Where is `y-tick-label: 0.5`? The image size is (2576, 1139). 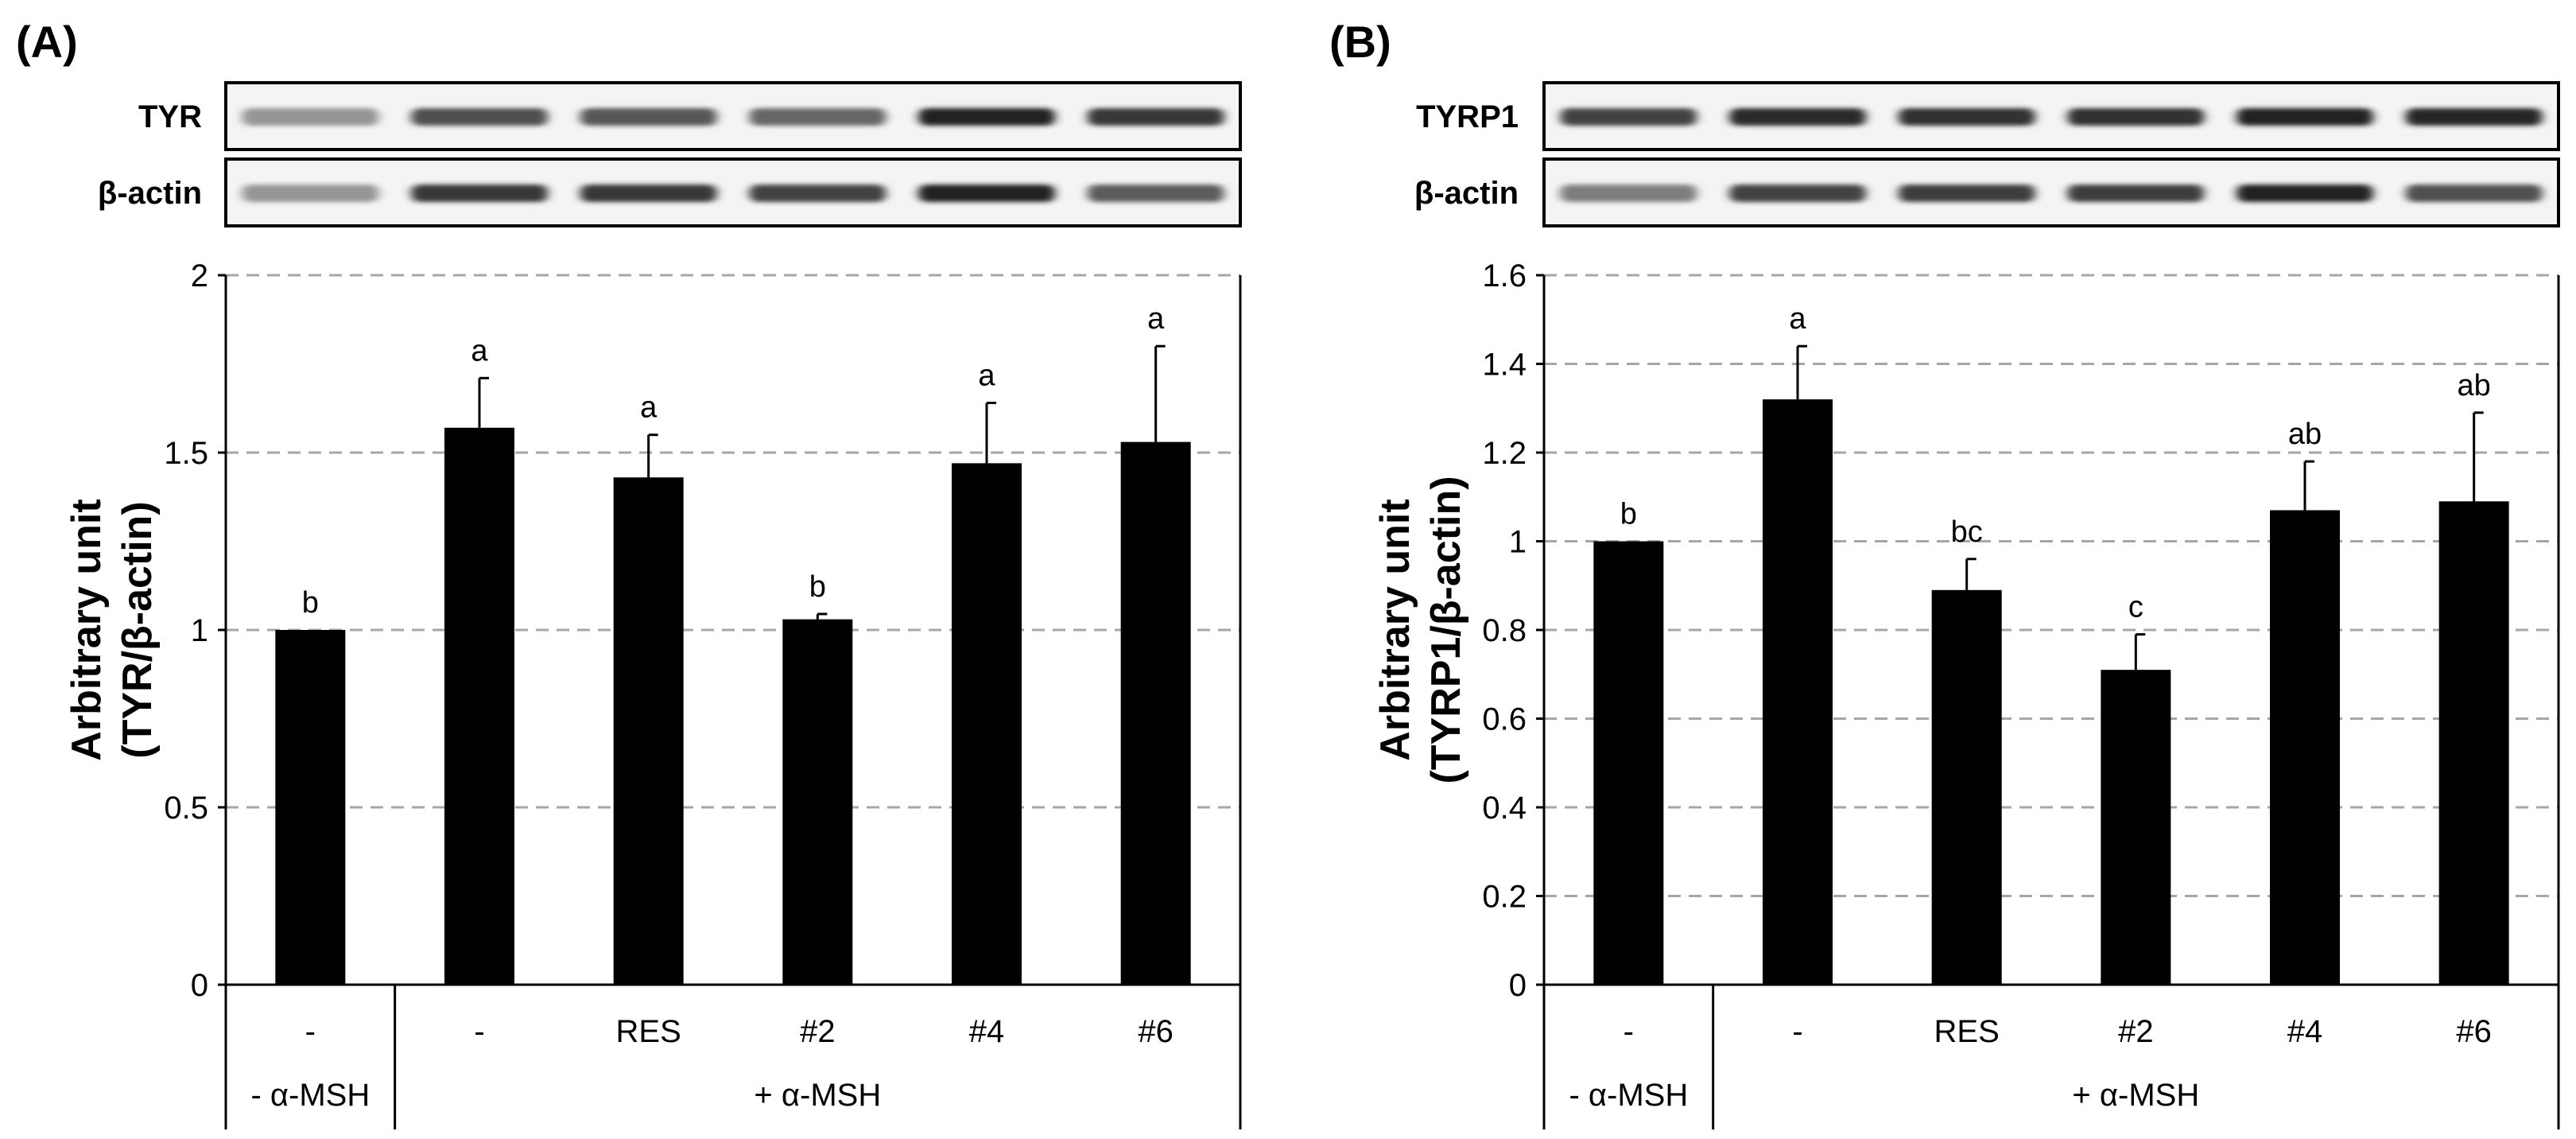 y-tick-label: 0.5 is located at coordinates (186, 808).